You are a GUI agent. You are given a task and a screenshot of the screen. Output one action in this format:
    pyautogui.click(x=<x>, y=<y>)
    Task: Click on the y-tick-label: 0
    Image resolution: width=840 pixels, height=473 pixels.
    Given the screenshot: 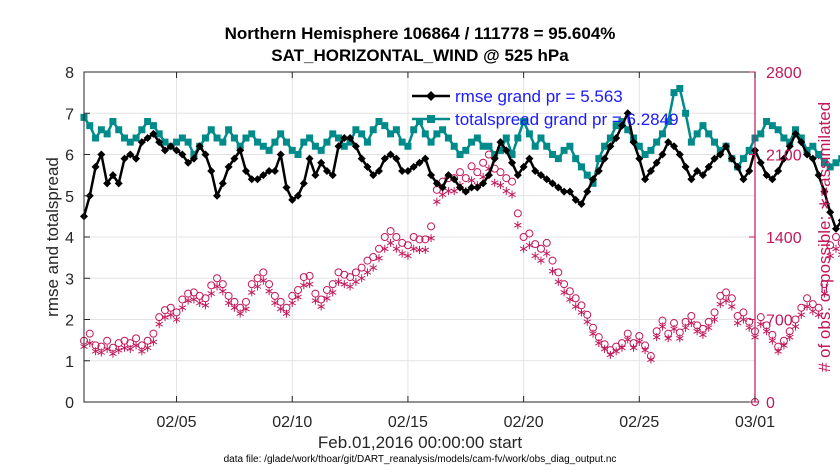 What is the action you would take?
    pyautogui.click(x=69, y=403)
    